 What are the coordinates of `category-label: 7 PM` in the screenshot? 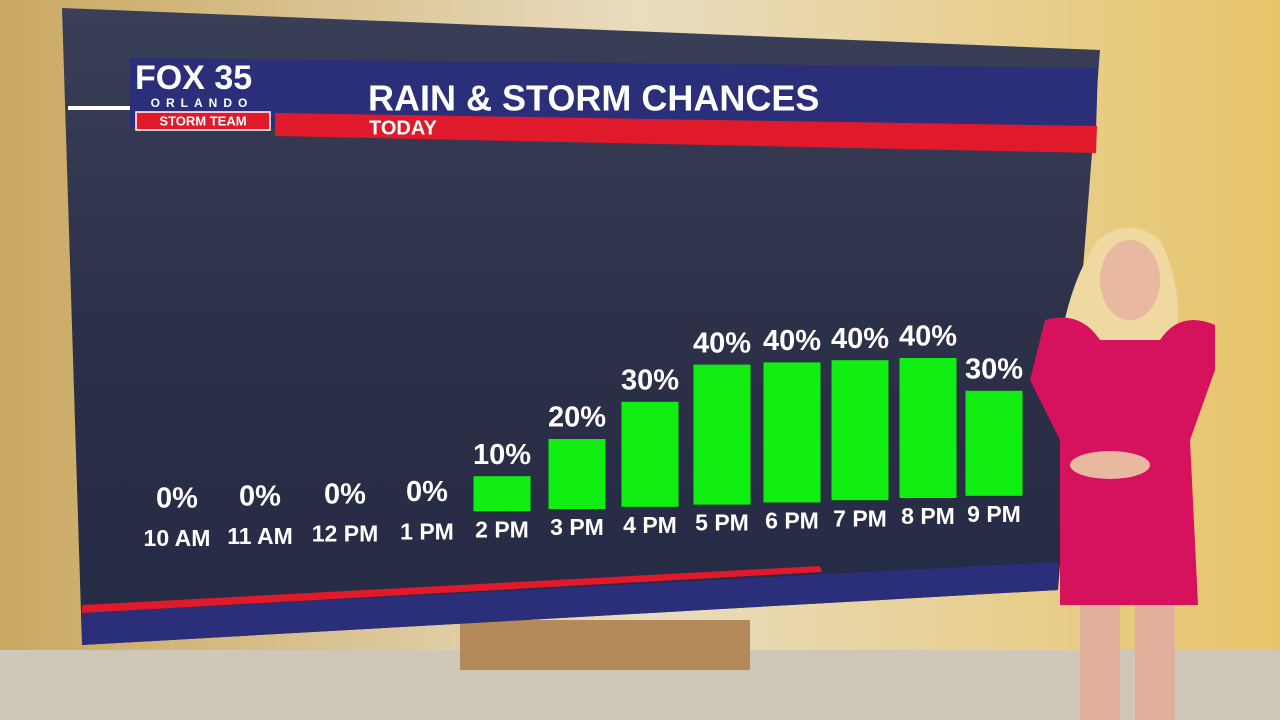 It's located at (860, 518).